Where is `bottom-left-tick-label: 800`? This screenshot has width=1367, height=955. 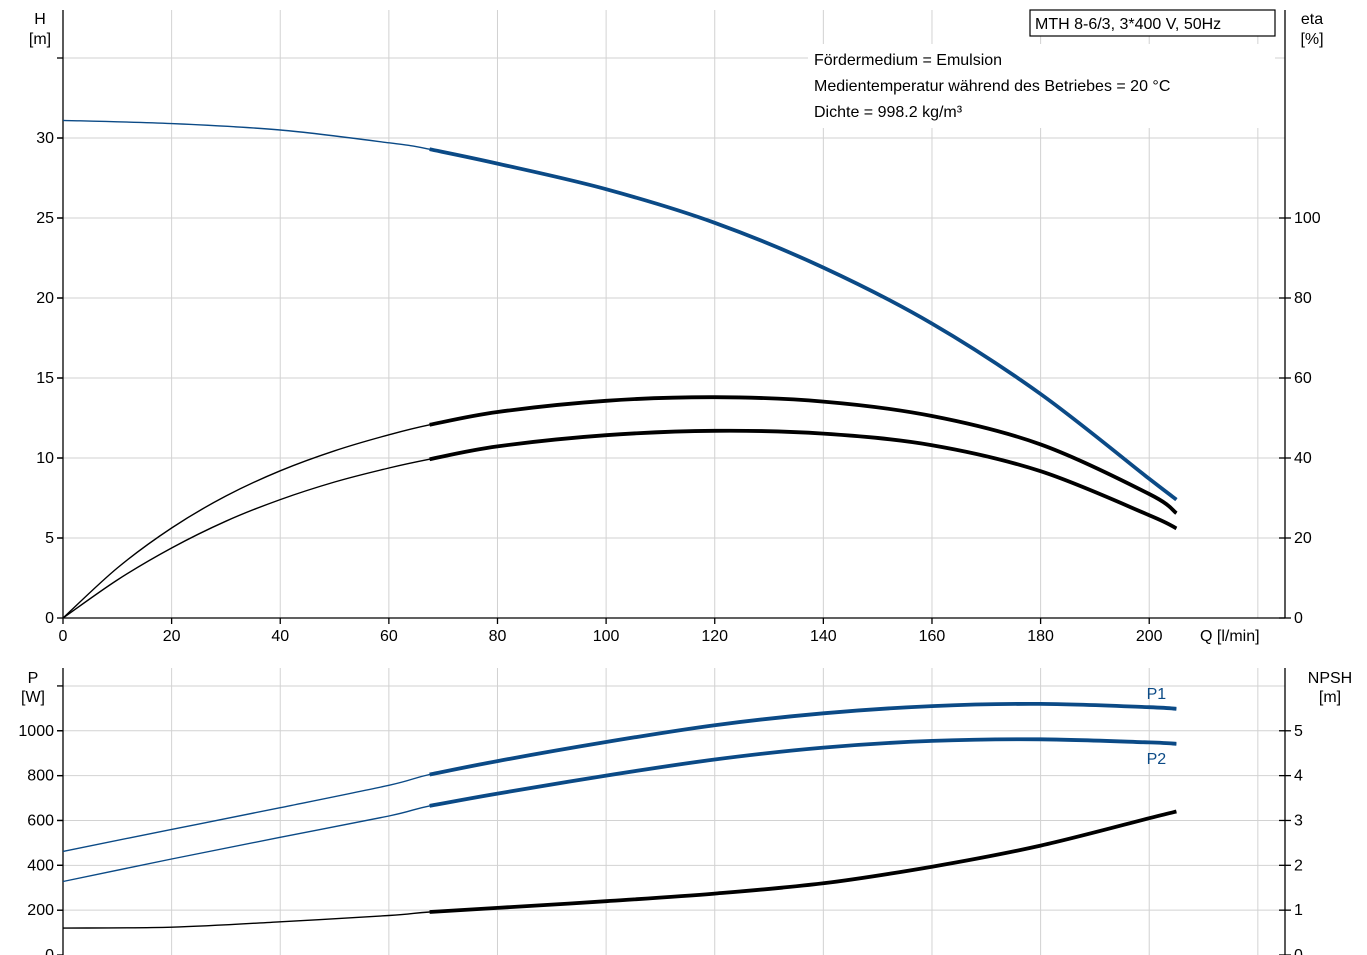
bottom-left-tick-label: 800 is located at coordinates (40, 776).